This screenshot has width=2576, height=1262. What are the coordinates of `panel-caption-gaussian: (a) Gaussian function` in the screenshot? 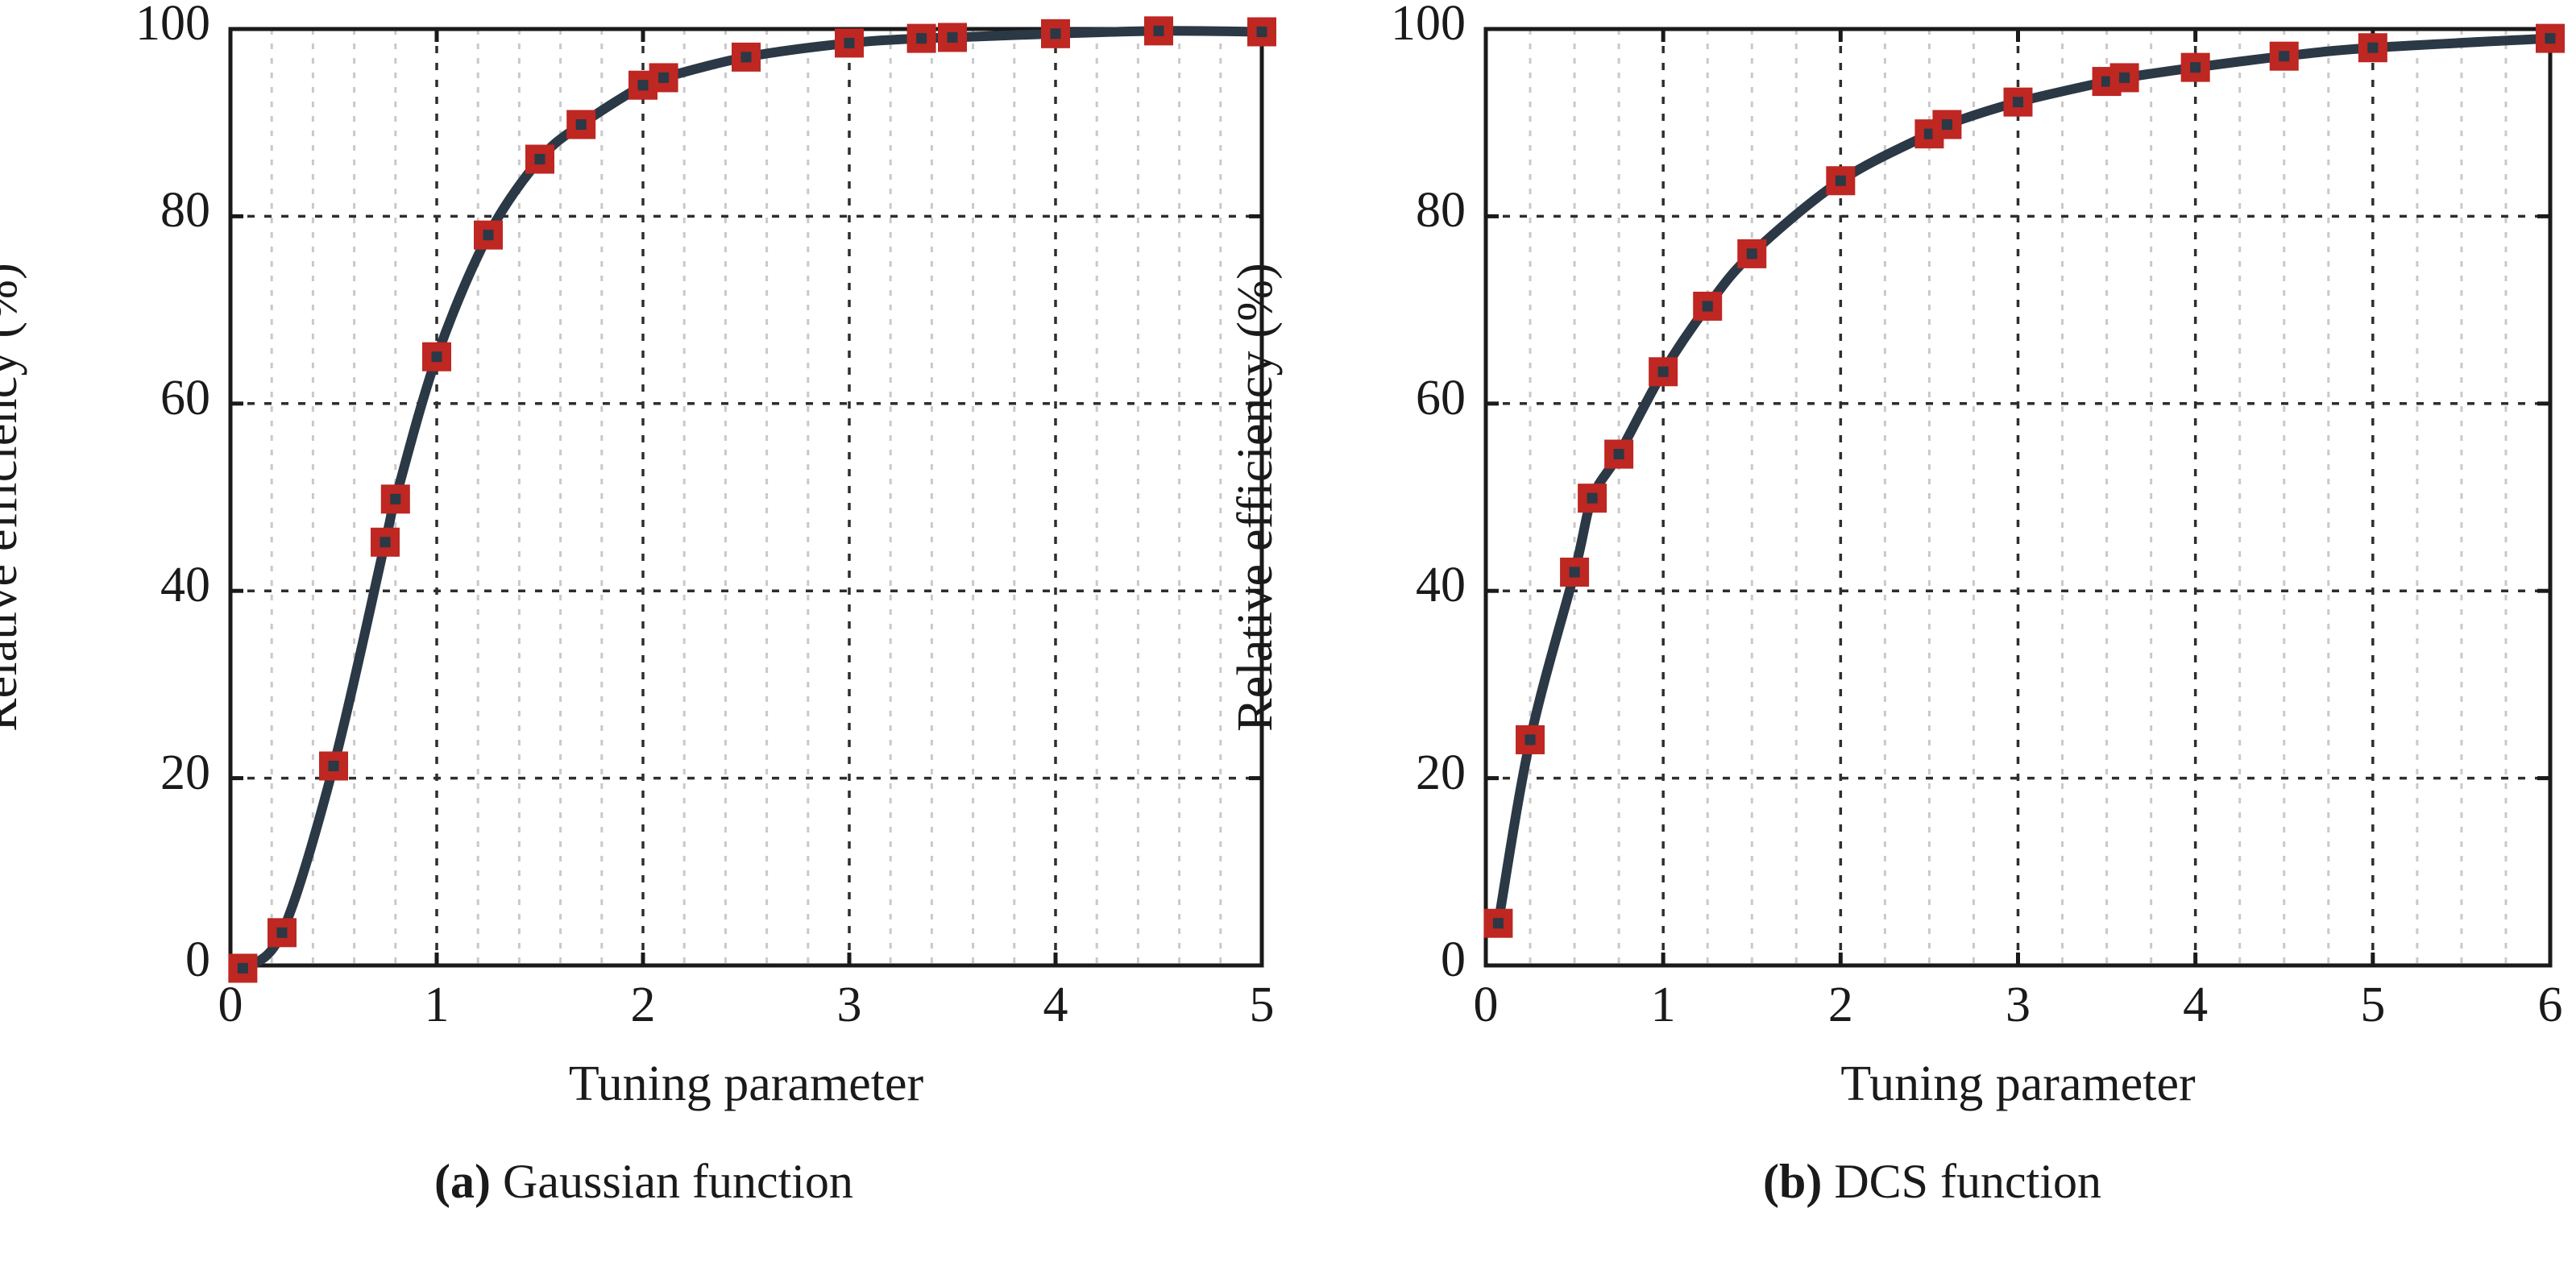 It's located at (644, 1182).